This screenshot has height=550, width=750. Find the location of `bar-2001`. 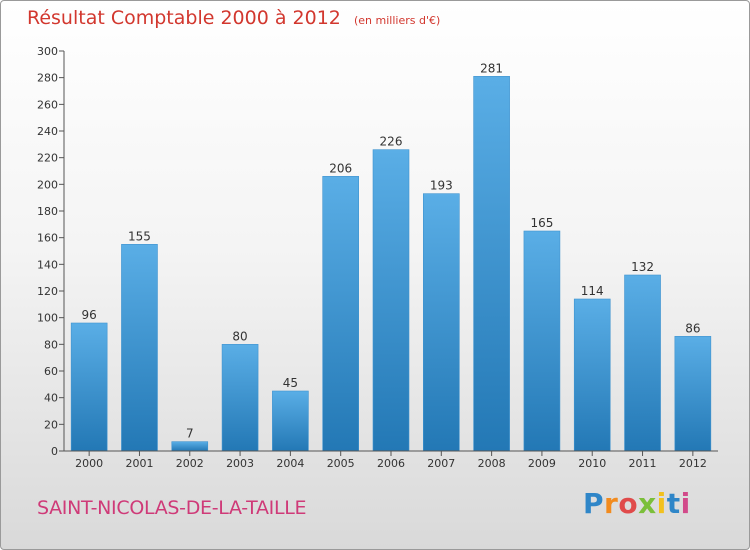

bar-2001 is located at coordinates (139, 347).